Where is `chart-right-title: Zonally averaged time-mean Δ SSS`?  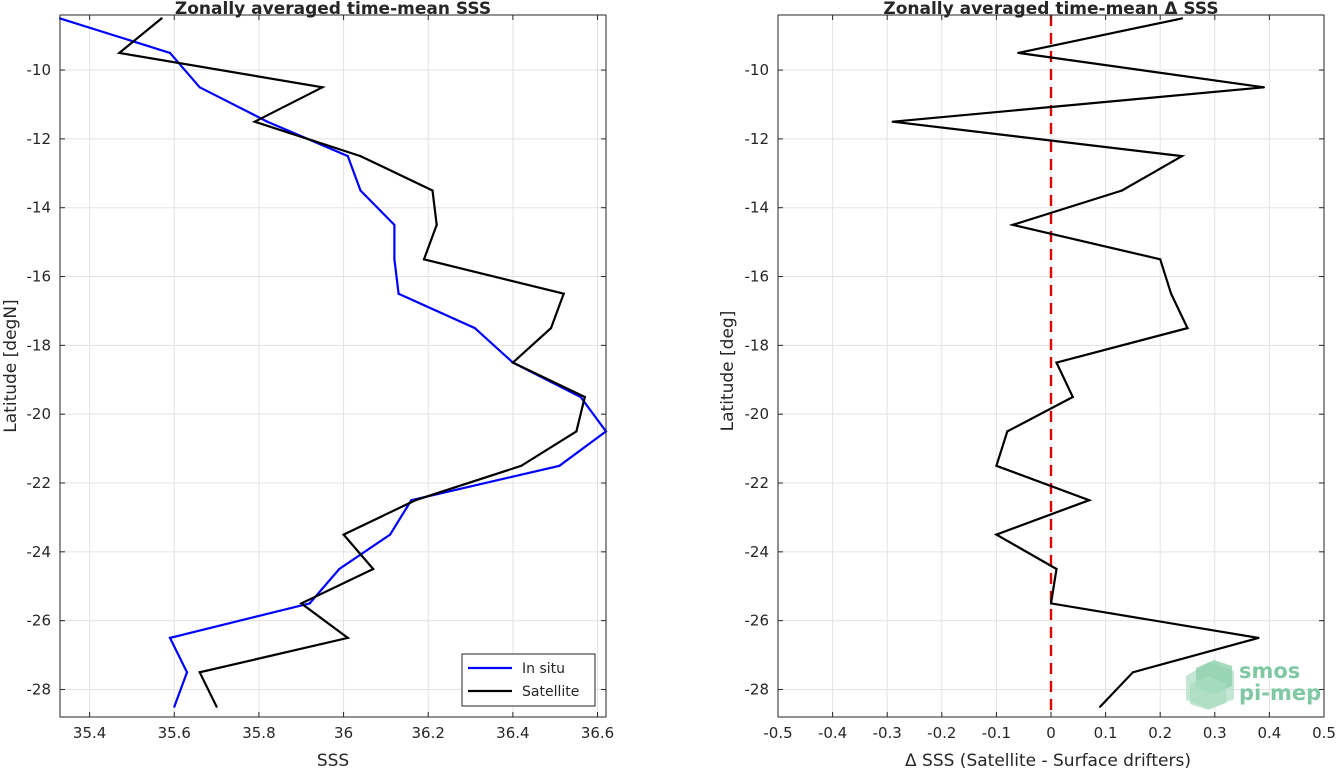 chart-right-title: Zonally averaged time-mean Δ SSS is located at coordinates (1050, 9).